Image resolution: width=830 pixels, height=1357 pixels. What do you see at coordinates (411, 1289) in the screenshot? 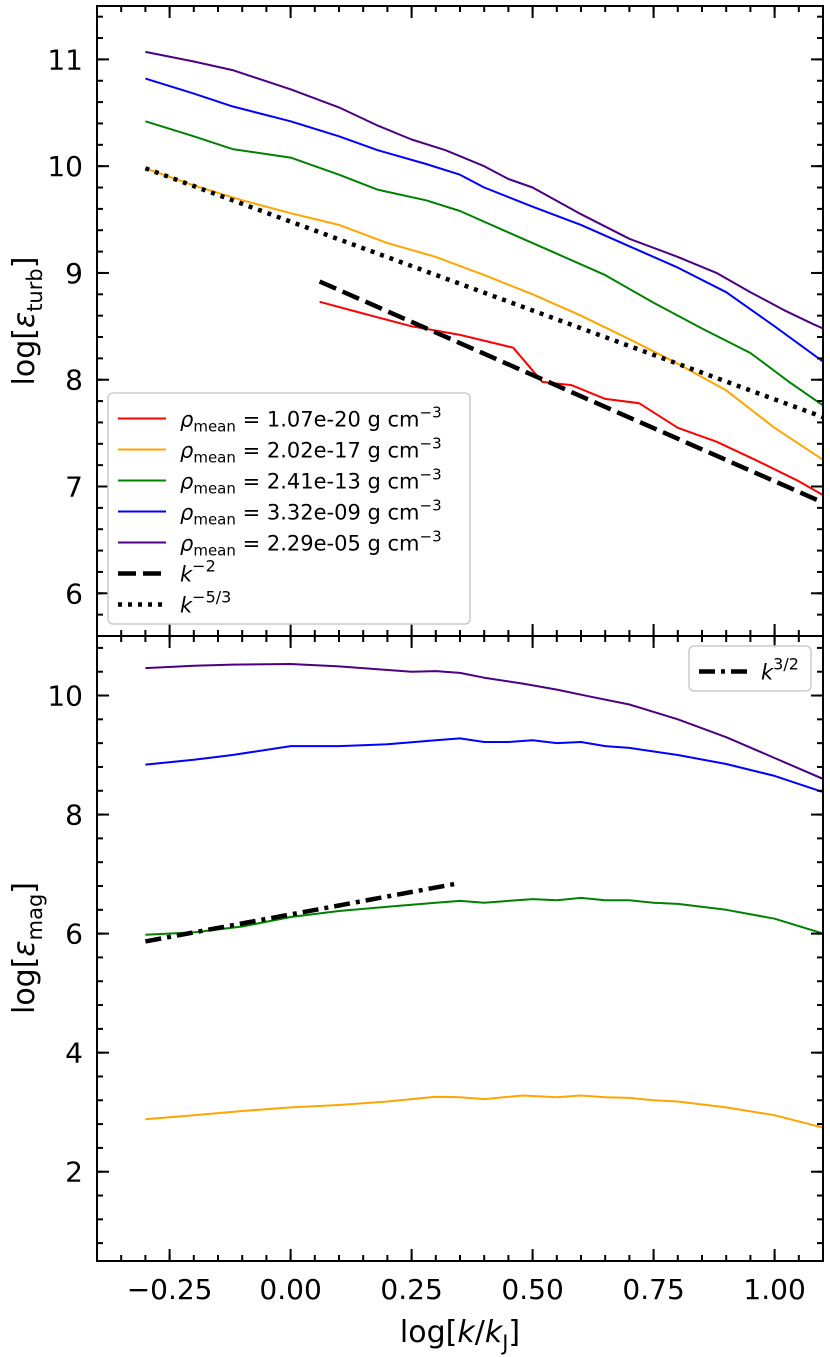
I see `bot-x-tick-label: 0.25` at bounding box center [411, 1289].